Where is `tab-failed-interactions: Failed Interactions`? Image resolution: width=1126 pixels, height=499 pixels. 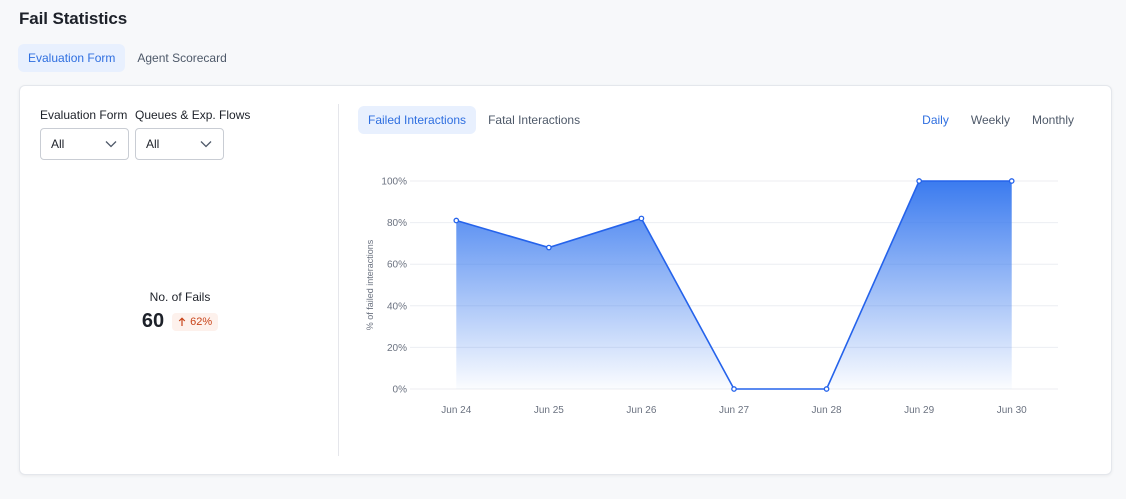
tab-failed-interactions: Failed Interactions is located at coordinates (417, 120).